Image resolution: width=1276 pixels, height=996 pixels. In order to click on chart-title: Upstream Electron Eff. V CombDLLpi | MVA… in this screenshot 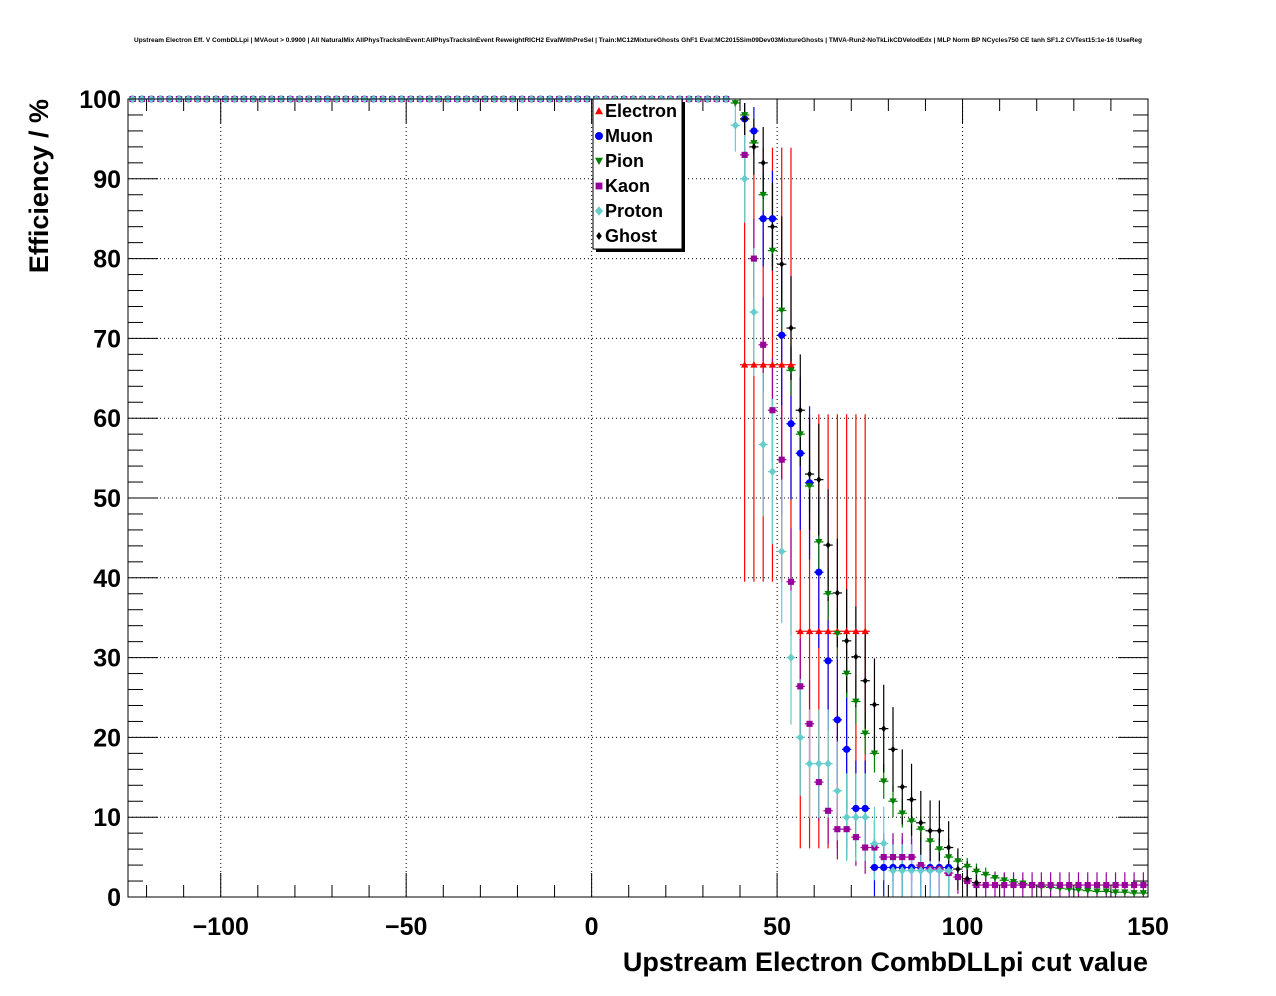, I will do `click(638, 40)`.